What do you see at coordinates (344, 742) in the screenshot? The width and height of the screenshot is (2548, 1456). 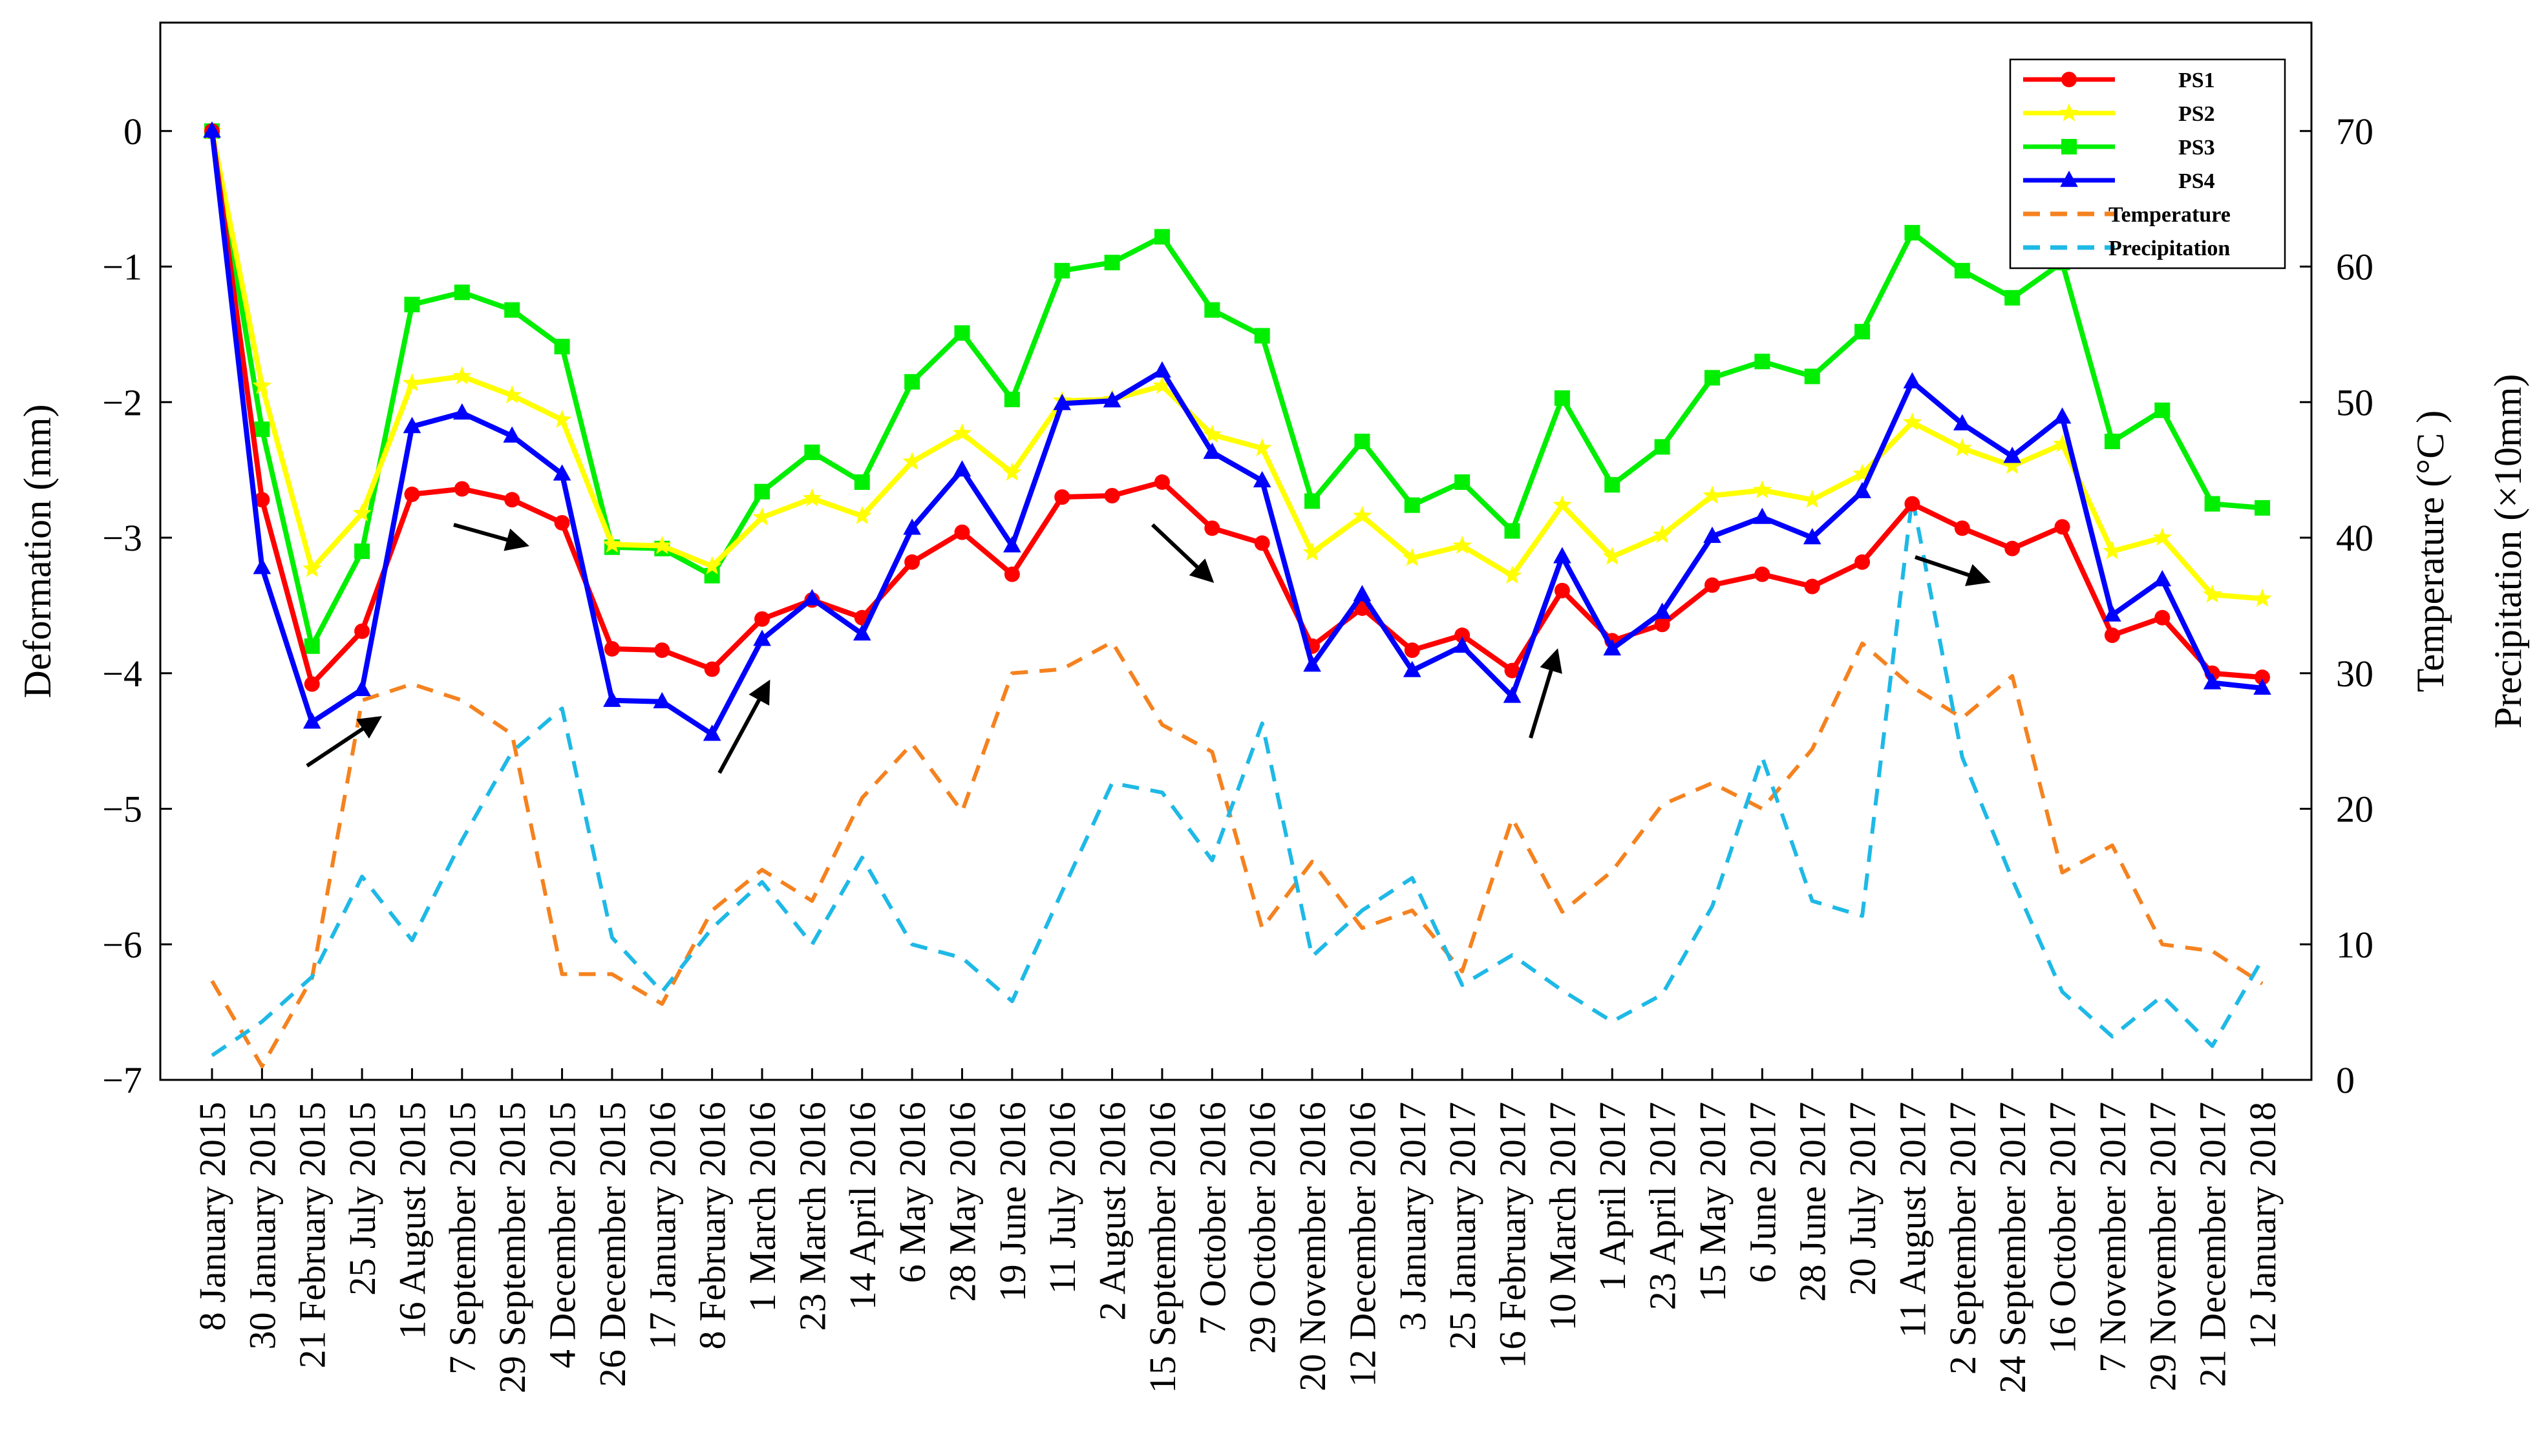 I see `annotation-arrow` at bounding box center [344, 742].